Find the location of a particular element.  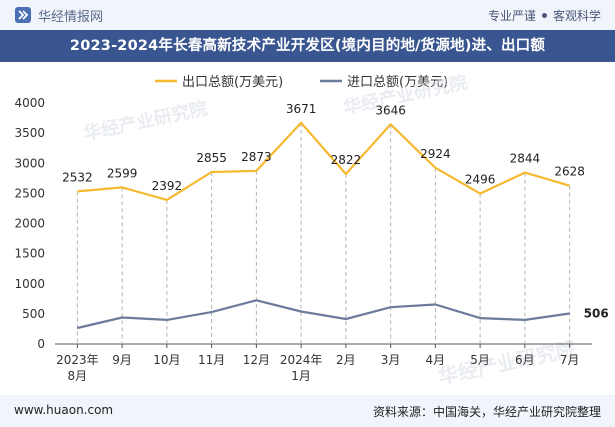

x-tick-label: 11月 is located at coordinates (211, 360).